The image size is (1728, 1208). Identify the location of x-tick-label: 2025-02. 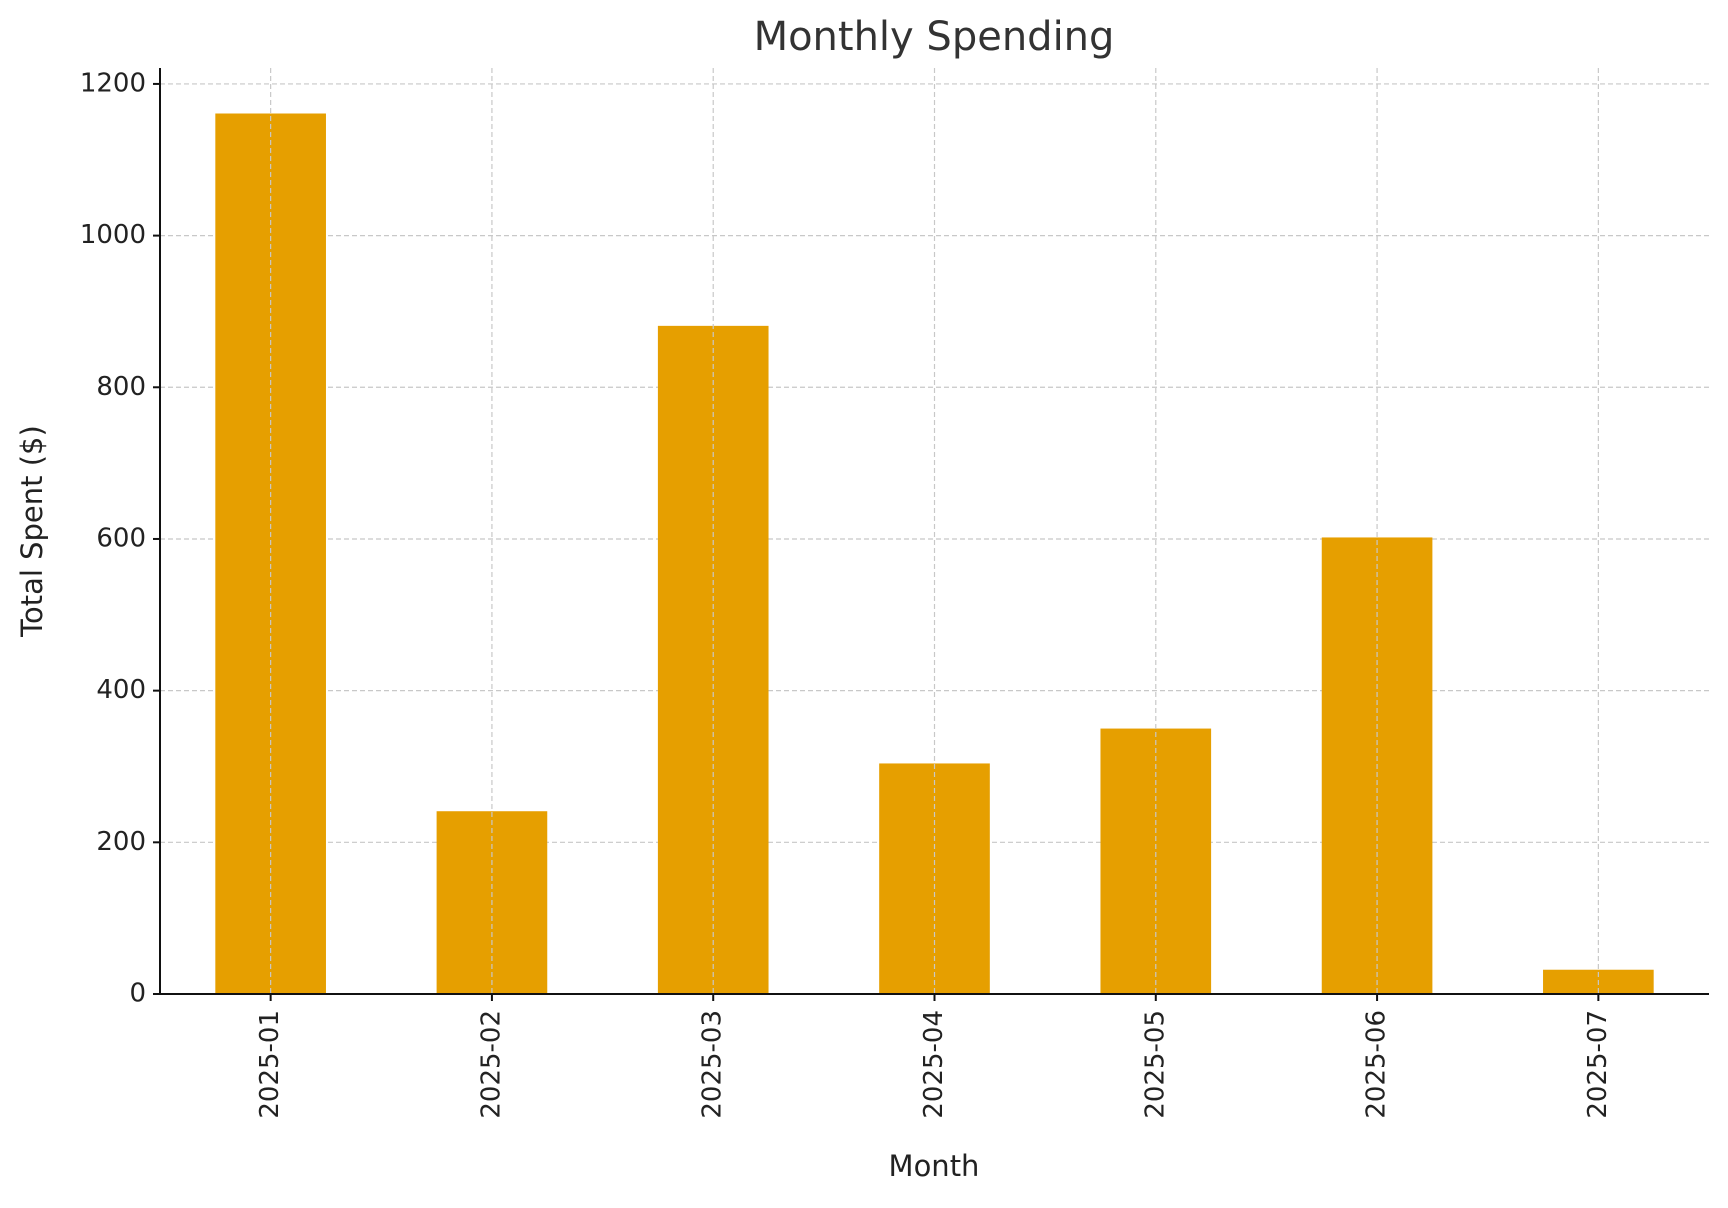
(491, 1064).